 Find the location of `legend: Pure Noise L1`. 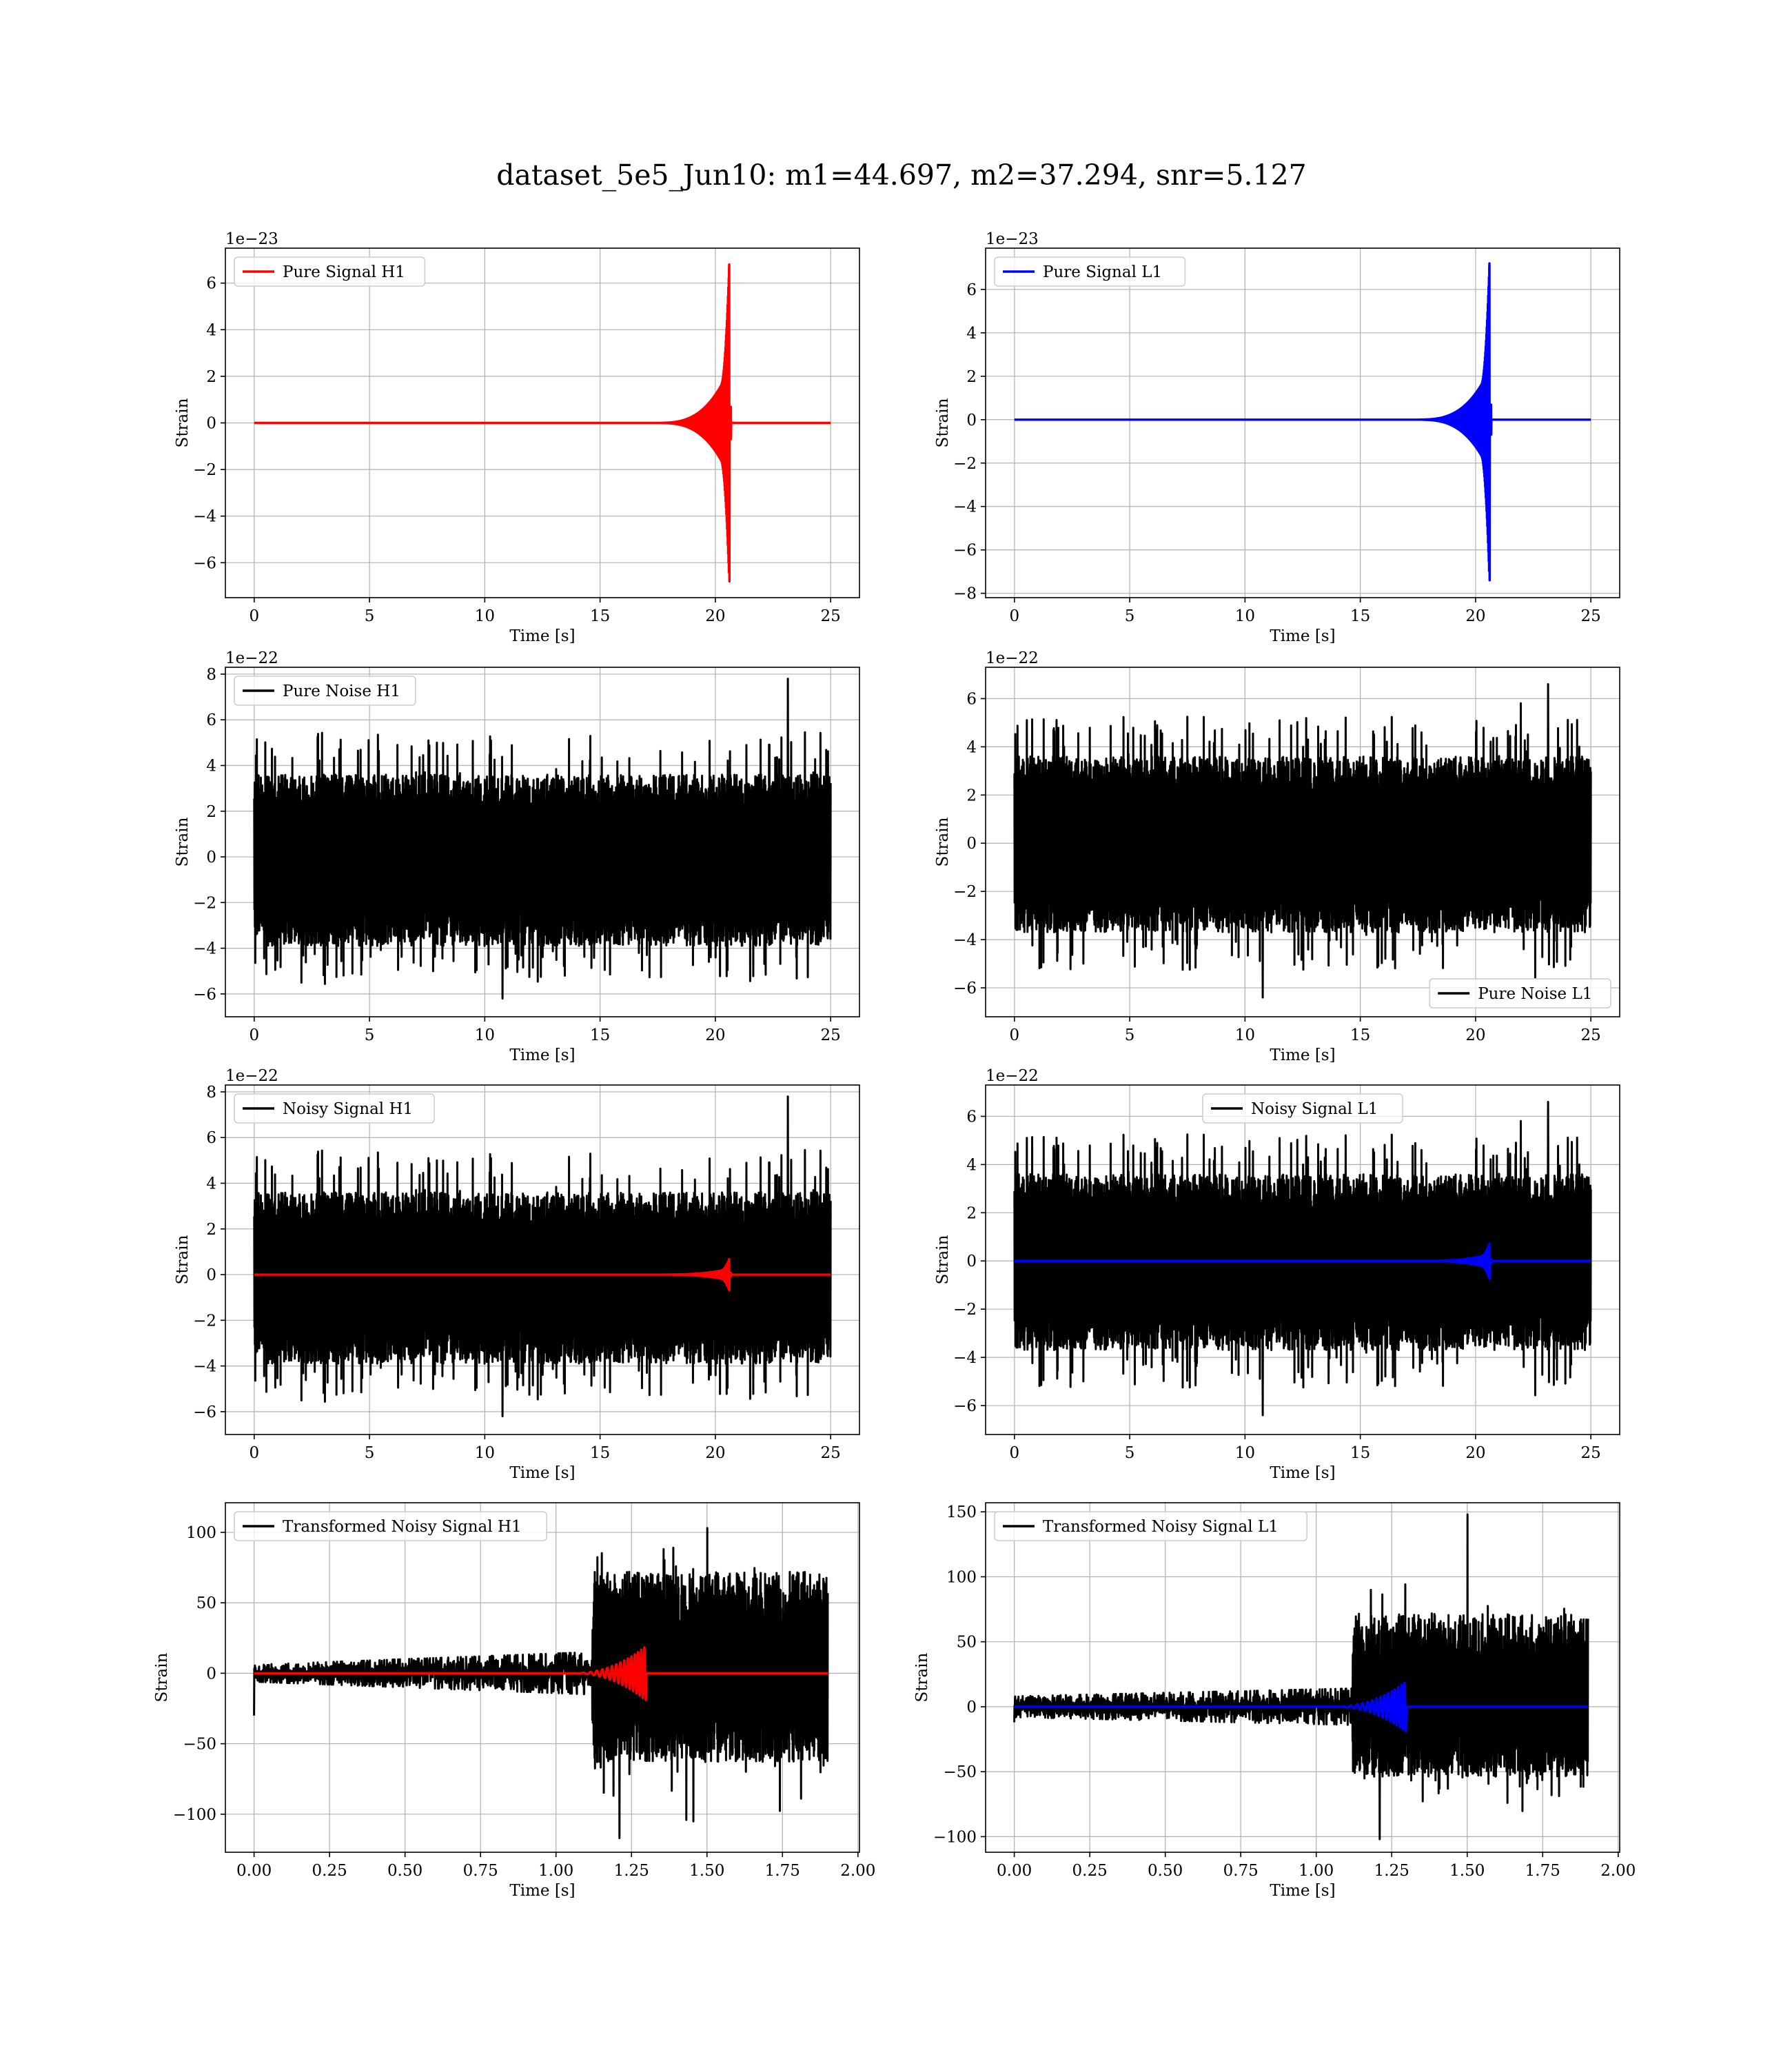

legend: Pure Noise L1 is located at coordinates (1520, 993).